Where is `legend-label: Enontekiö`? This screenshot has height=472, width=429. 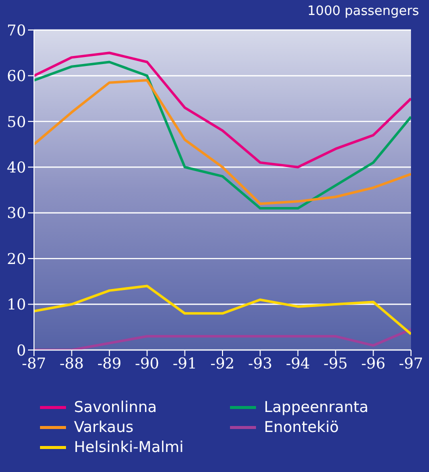 legend-label: Enontekiö is located at coordinates (301, 427).